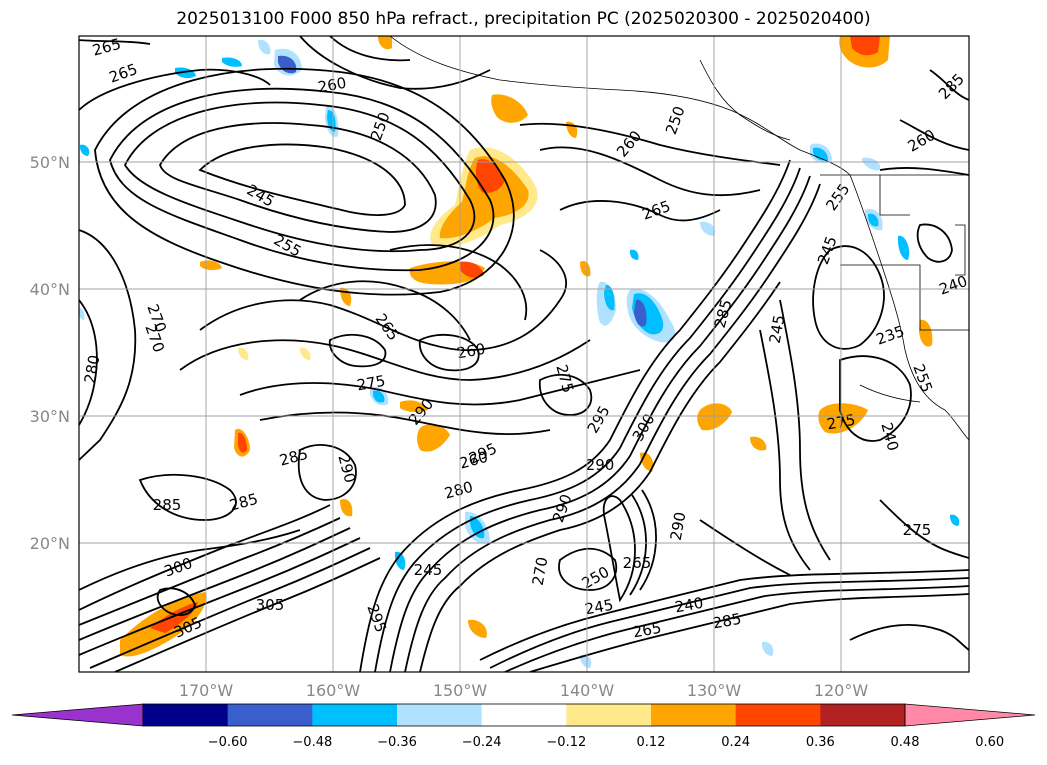  Describe the element at coordinates (841, 690) in the screenshot. I see `lon-label: 120°W` at that location.